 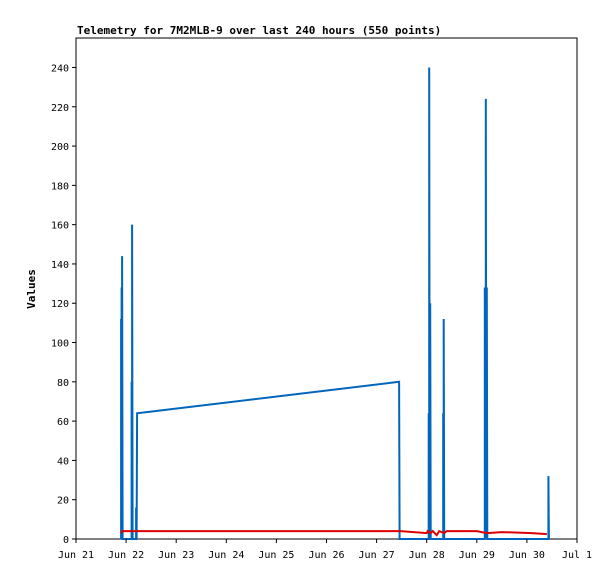 I want to click on y-axis-label: Values, so click(x=31, y=289).